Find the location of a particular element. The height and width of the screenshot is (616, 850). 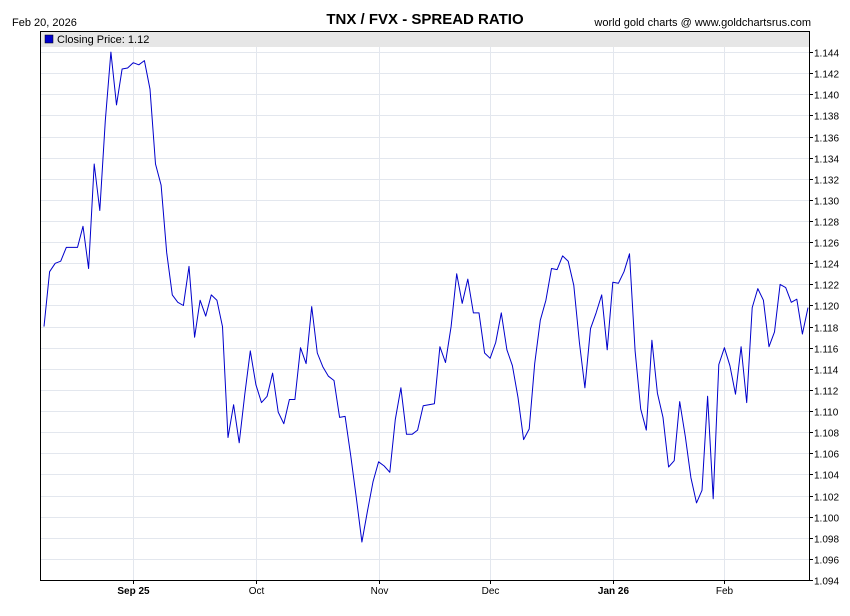

legend-band is located at coordinates (425, 39).